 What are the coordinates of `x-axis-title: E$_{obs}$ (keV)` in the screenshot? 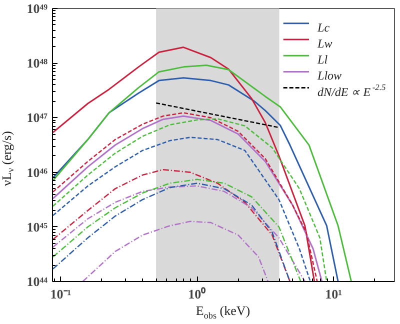 It's located at (223, 312).